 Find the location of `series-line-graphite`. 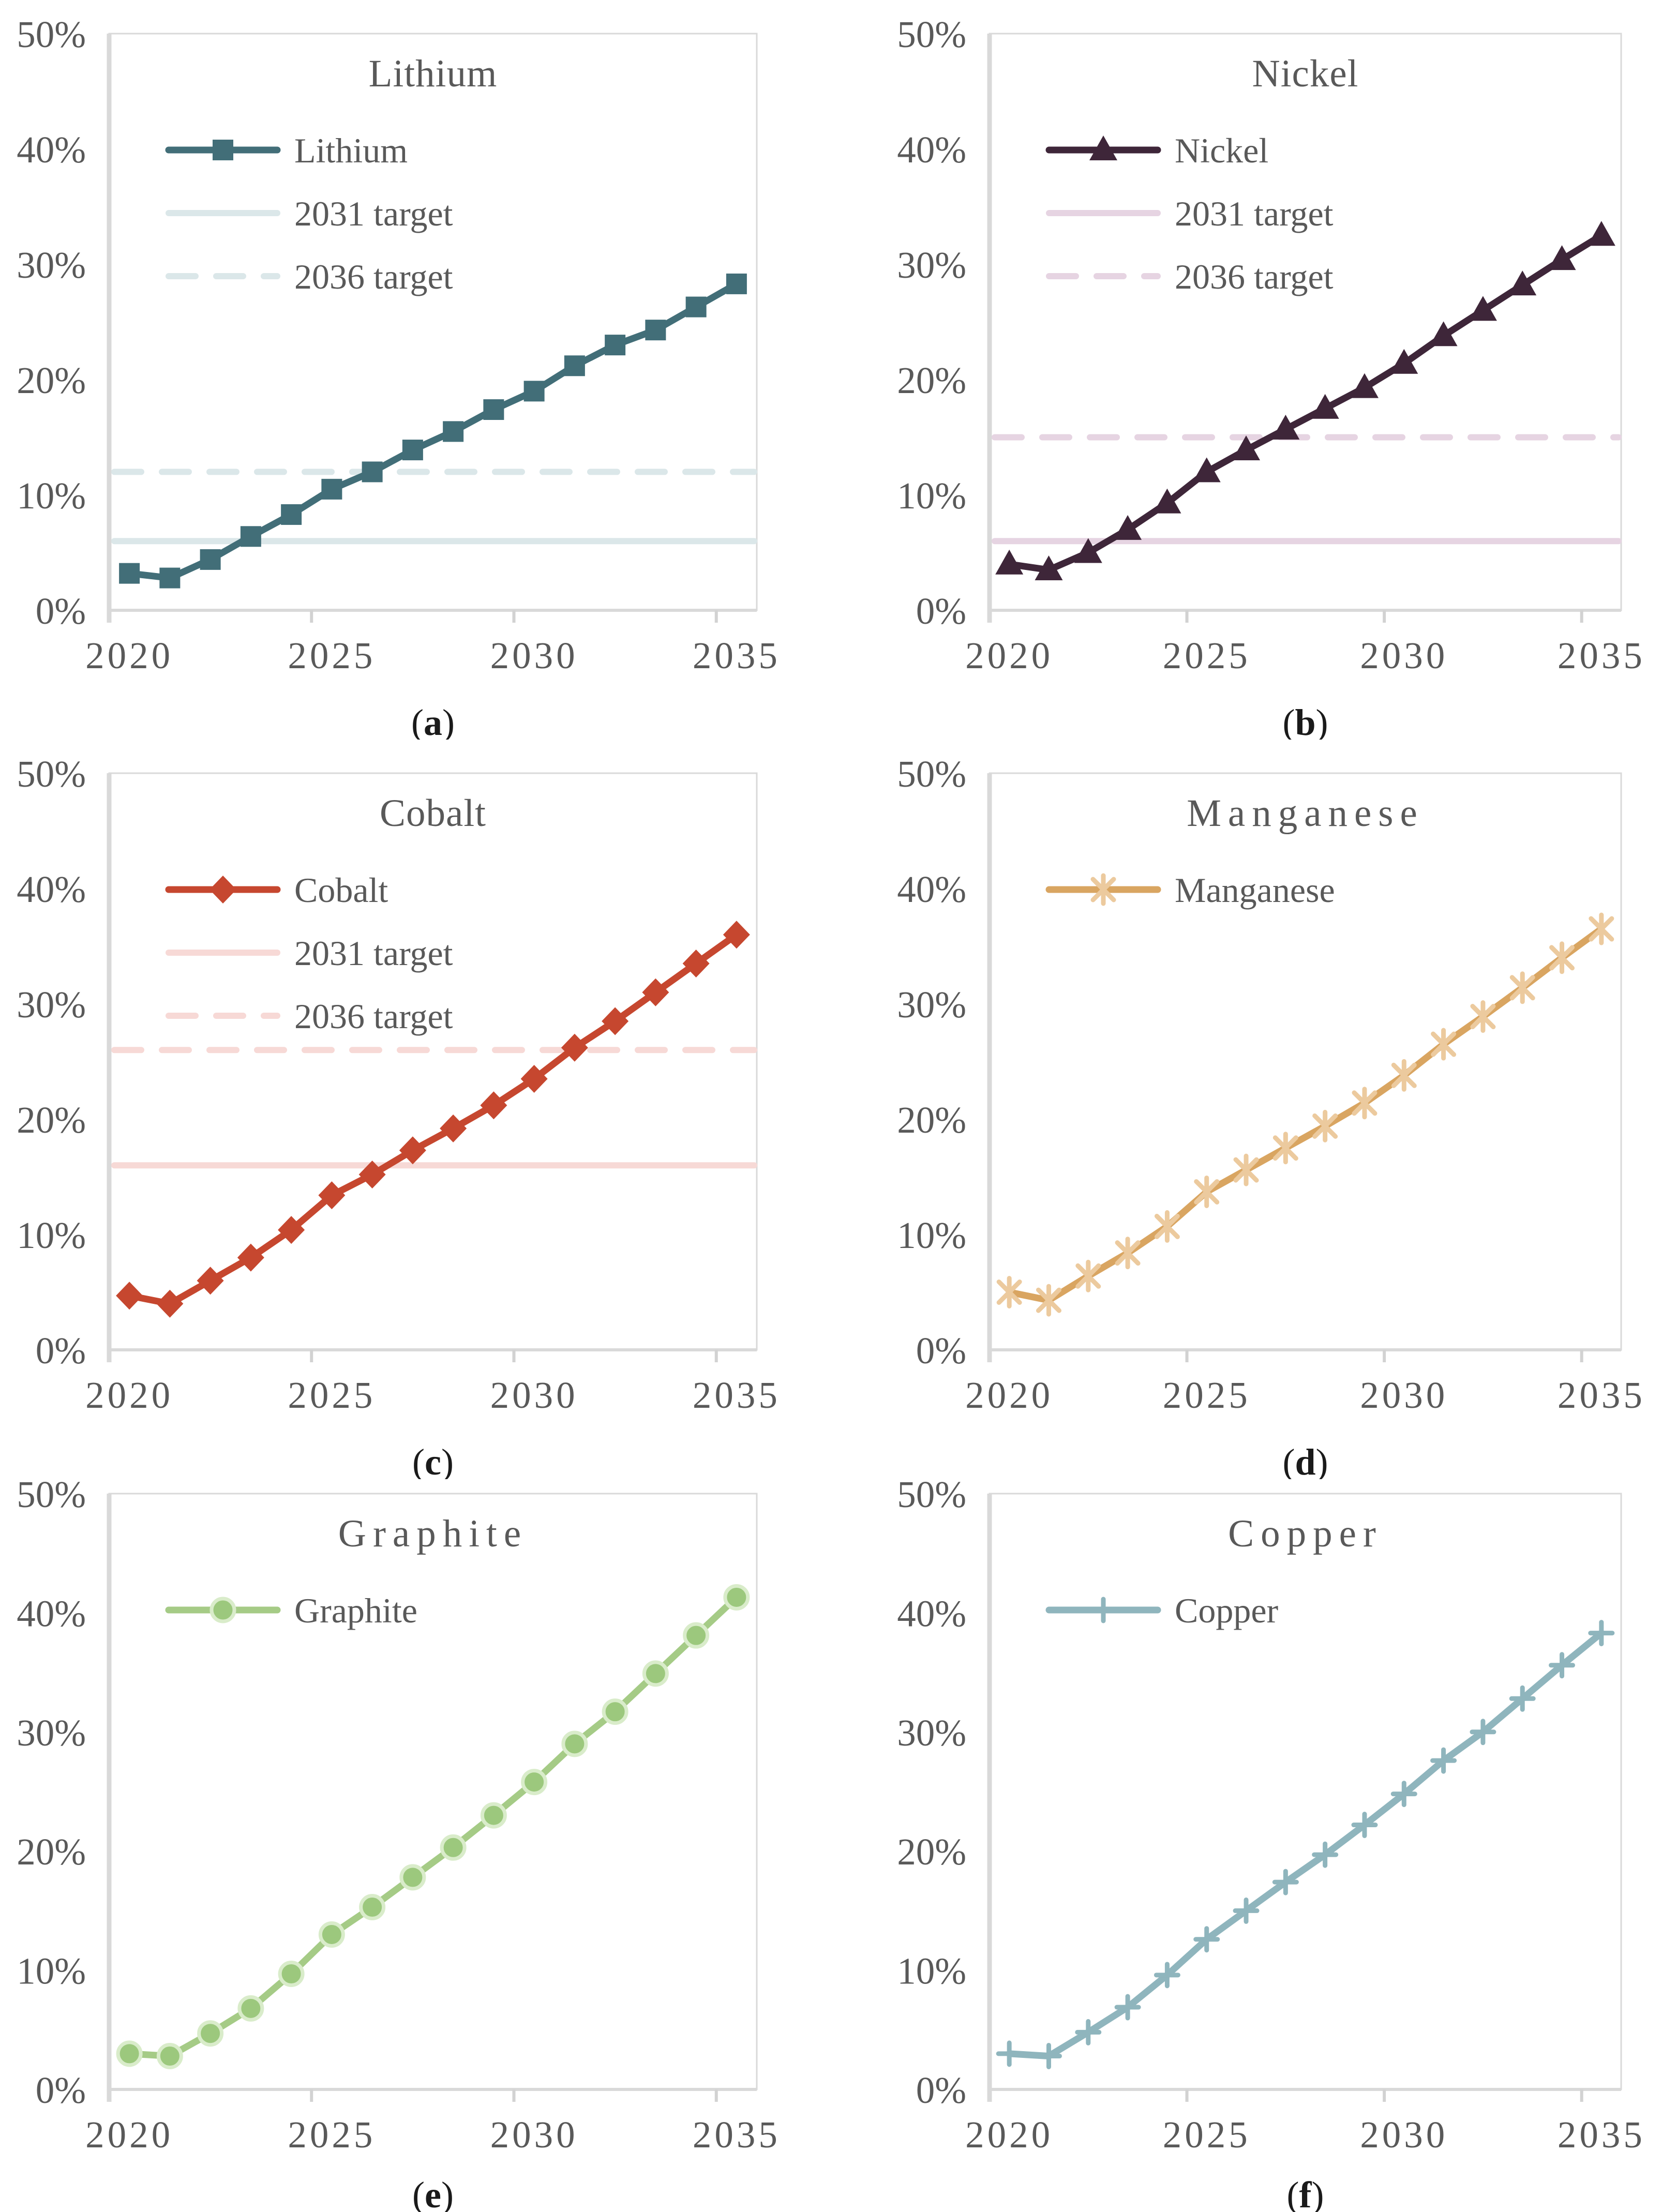

series-line-graphite is located at coordinates (433, 1826).